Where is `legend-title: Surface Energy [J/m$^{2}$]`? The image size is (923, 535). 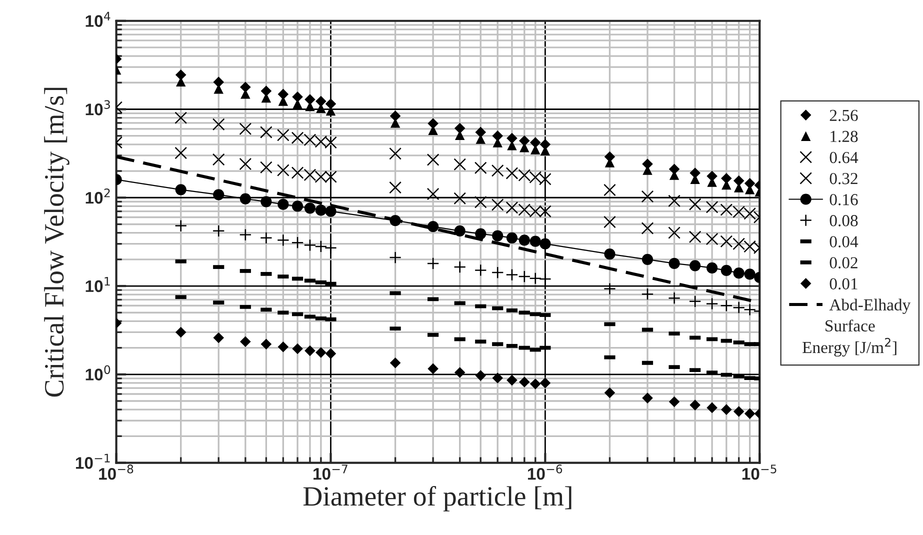 legend-title: Surface Energy [J/m$^{2}$] is located at coordinates (849, 338).